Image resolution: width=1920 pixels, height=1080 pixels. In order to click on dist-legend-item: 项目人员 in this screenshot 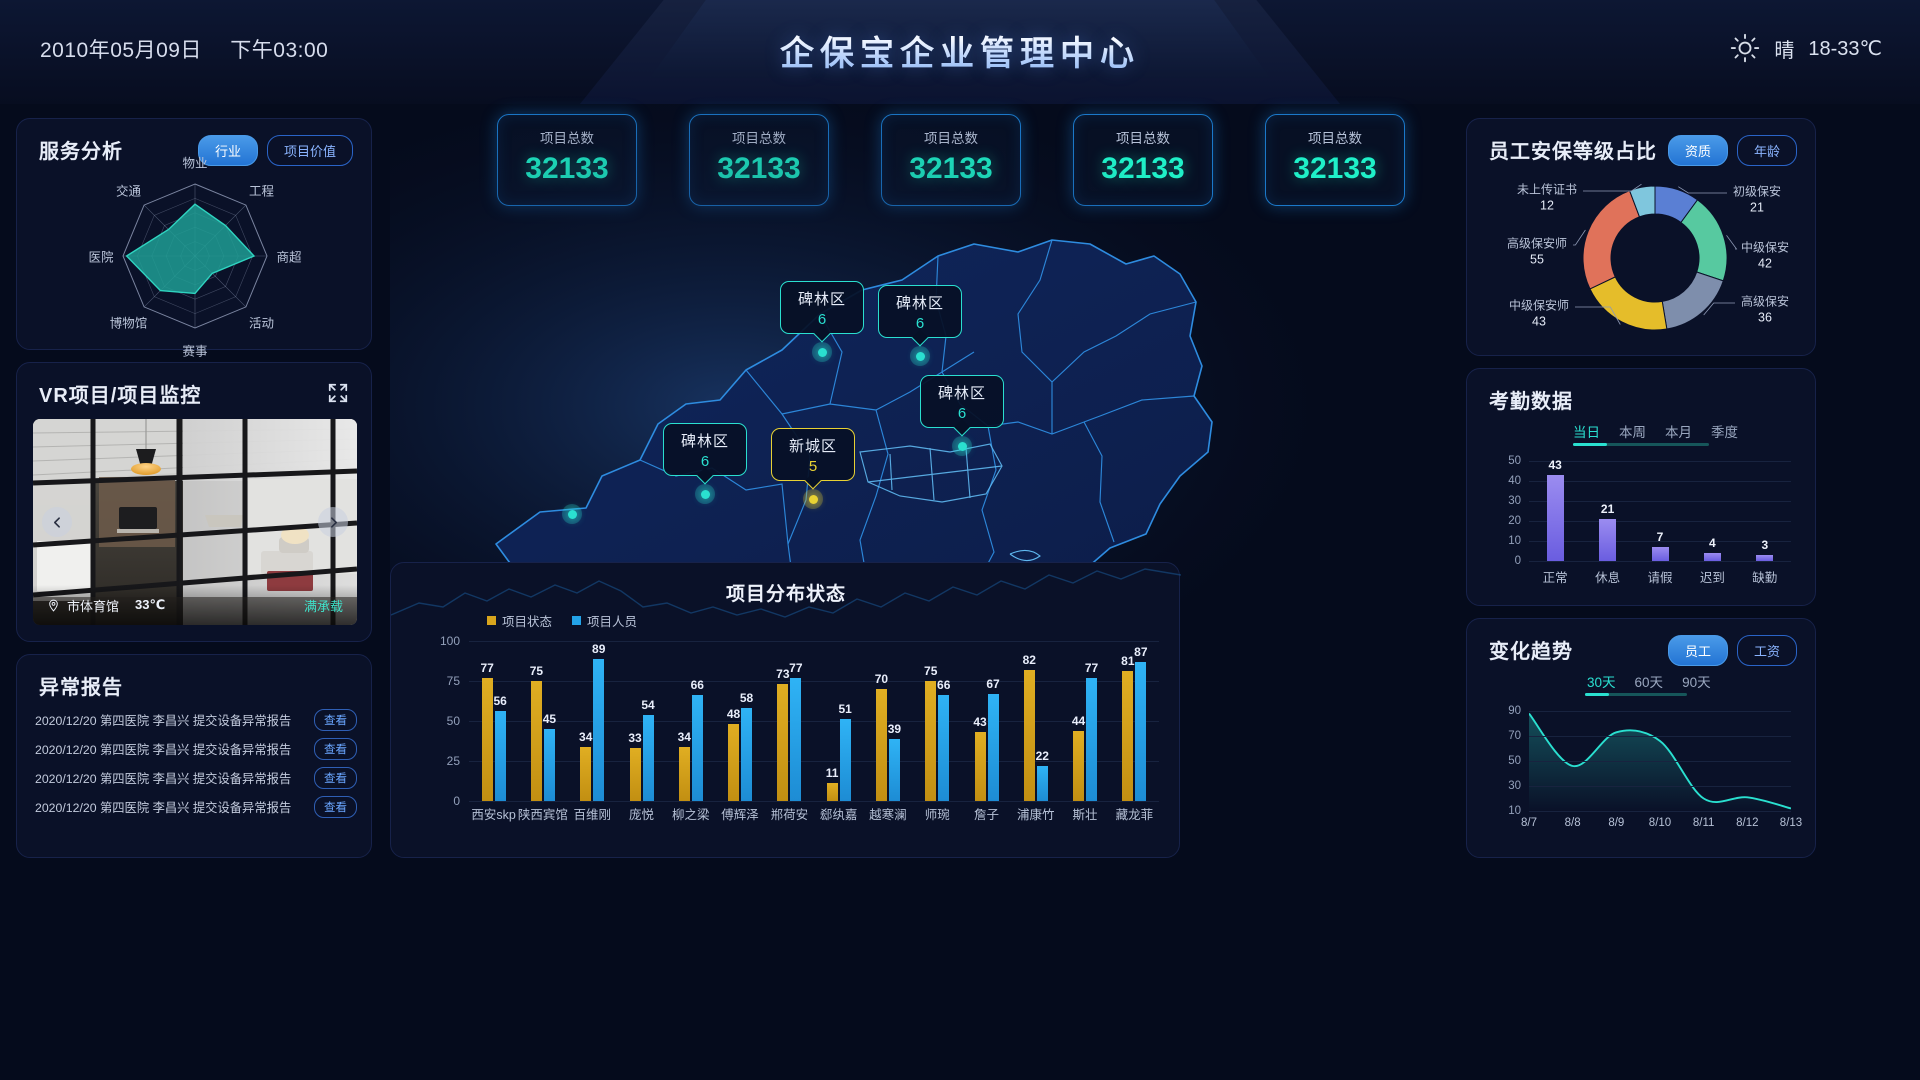, I will do `click(604, 620)`.